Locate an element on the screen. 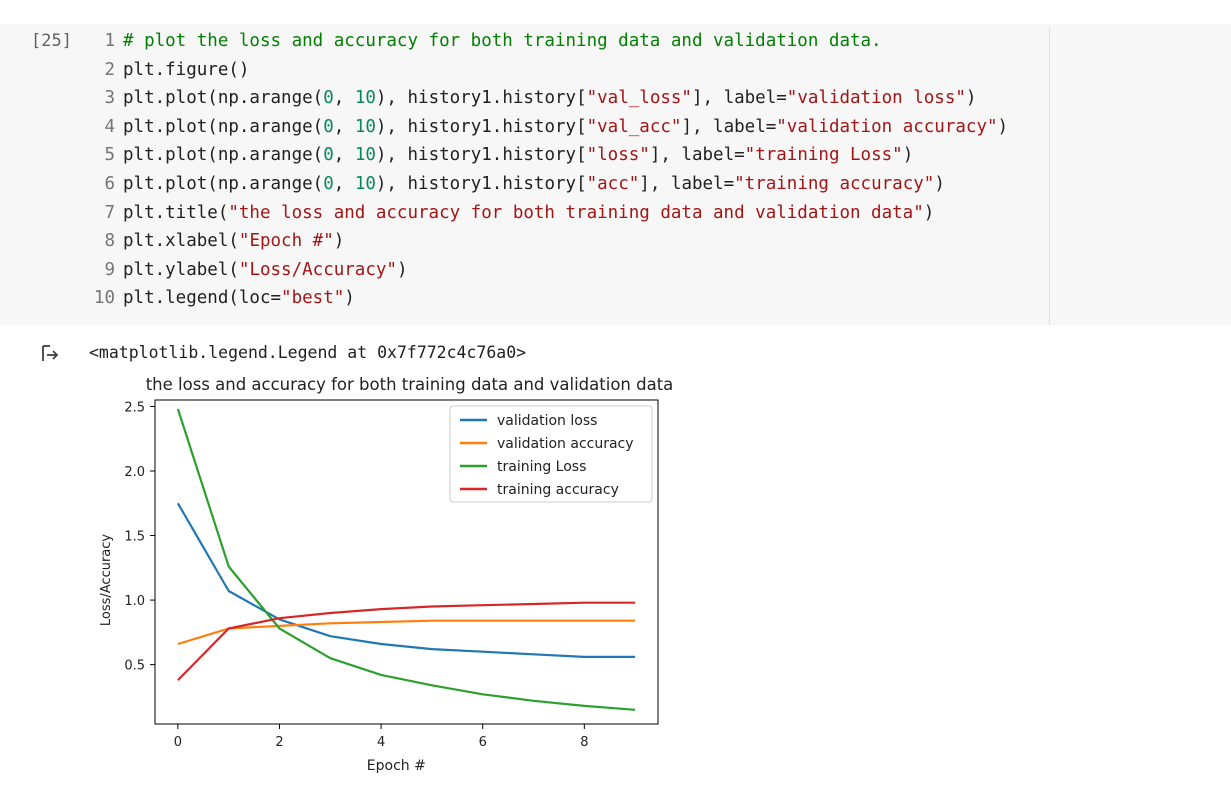 Image resolution: width=1231 pixels, height=803 pixels. code-token: "validation loss" is located at coordinates (876, 98).